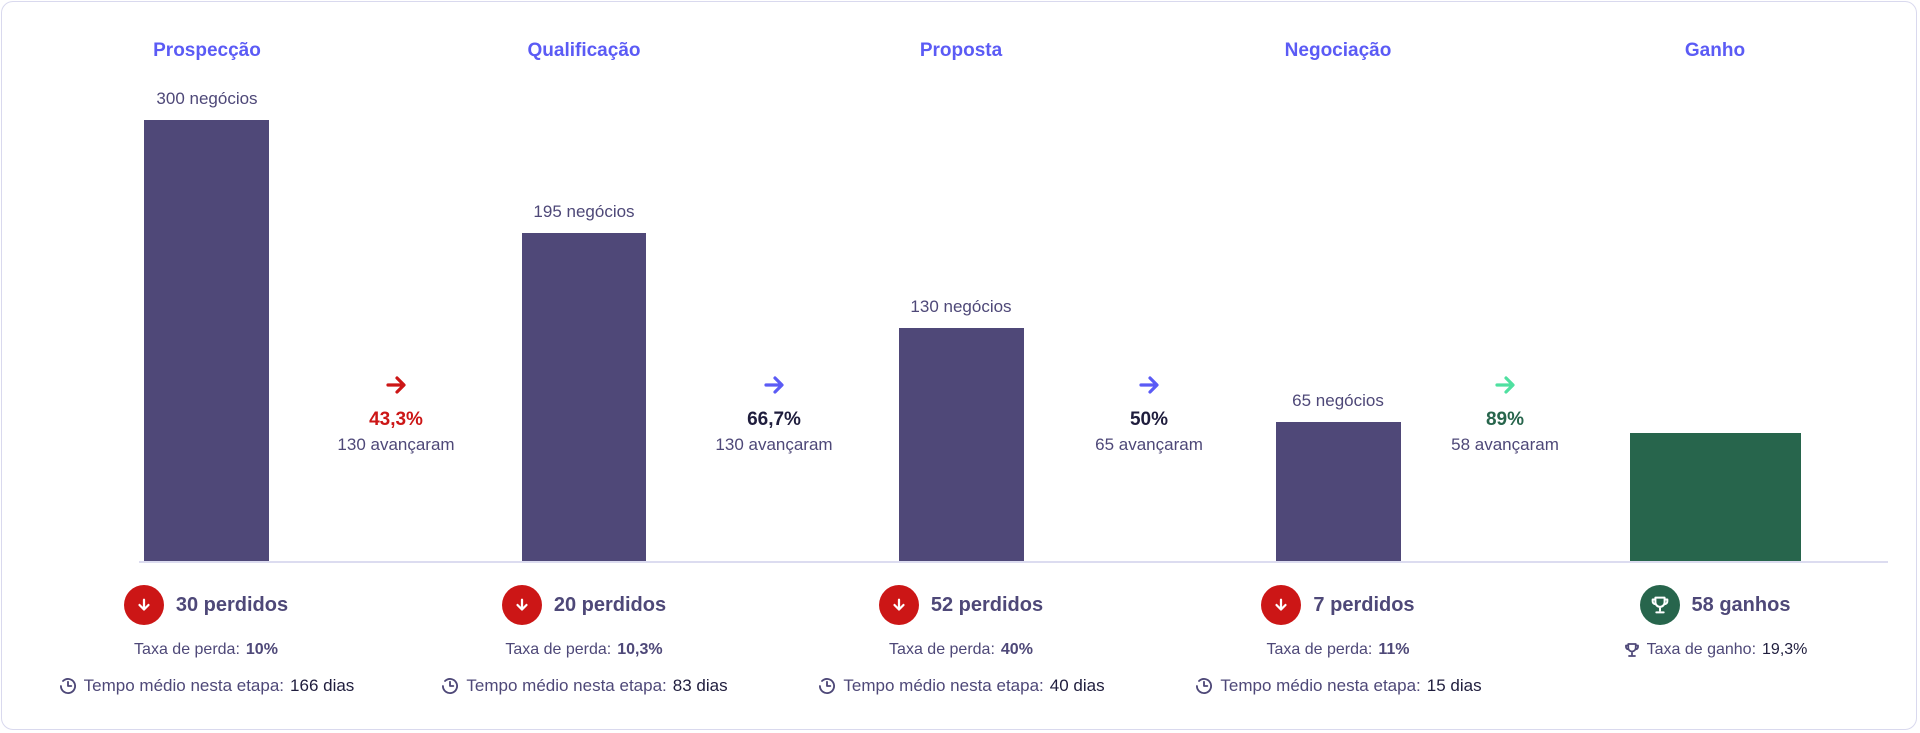 This screenshot has width=1920, height=733. I want to click on win-rate-label: Taxa de ganho:, so click(1701, 649).